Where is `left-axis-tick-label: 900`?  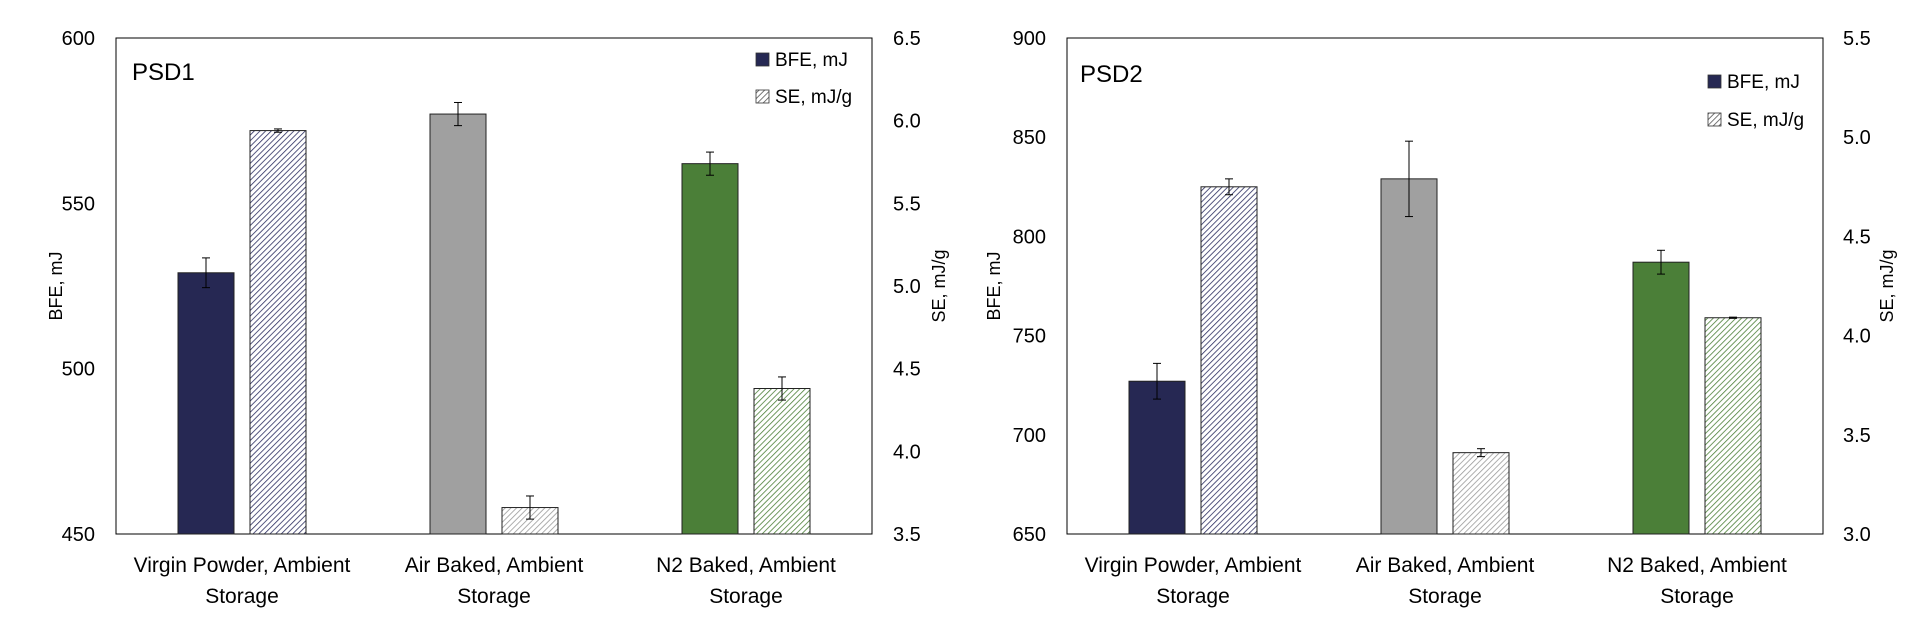
left-axis-tick-label: 900 is located at coordinates (1029, 39).